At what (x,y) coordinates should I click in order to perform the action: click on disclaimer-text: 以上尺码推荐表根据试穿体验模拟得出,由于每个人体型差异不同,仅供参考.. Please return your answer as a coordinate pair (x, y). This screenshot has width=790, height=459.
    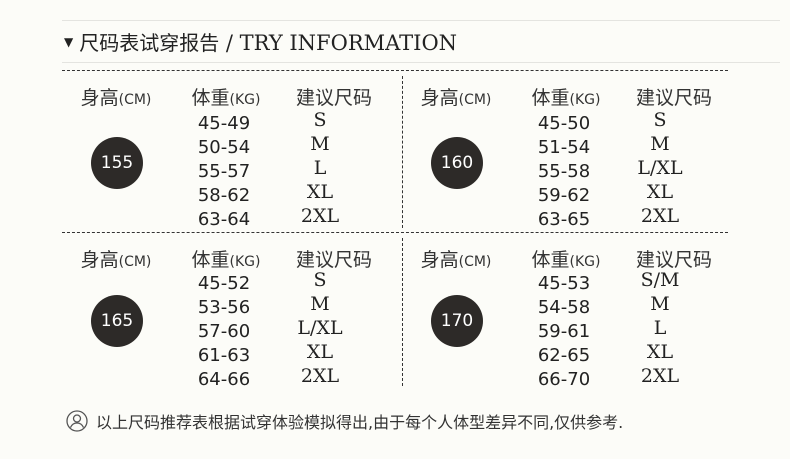
    Looking at the image, I should click on (360, 422).